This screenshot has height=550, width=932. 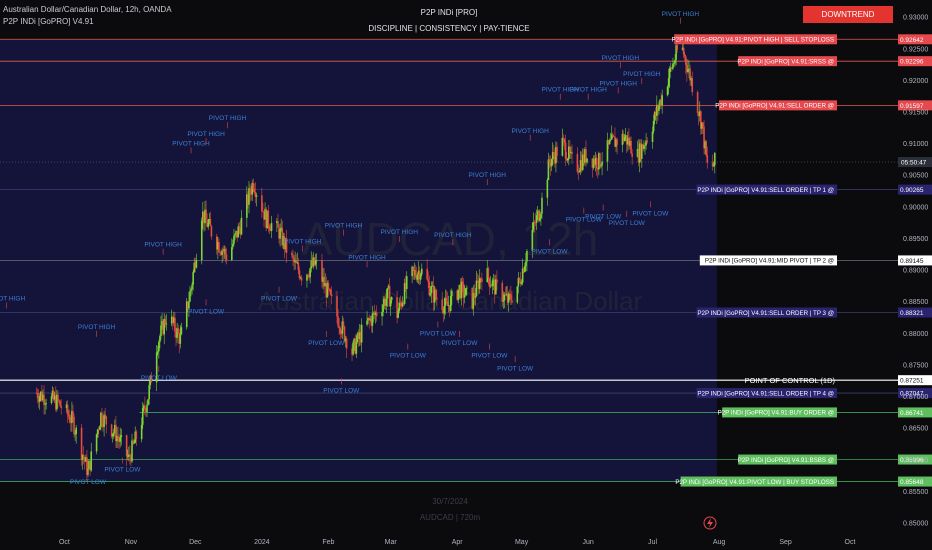 I want to click on level-price-label: 0.85996, so click(x=912, y=460).